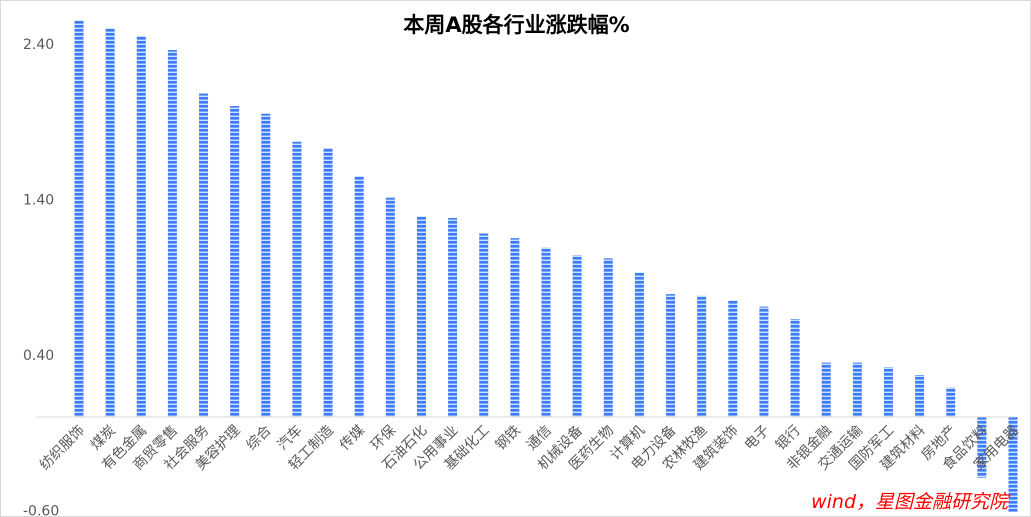 This screenshot has width=1031, height=517. I want to click on bar-国防军工, so click(888, 392).